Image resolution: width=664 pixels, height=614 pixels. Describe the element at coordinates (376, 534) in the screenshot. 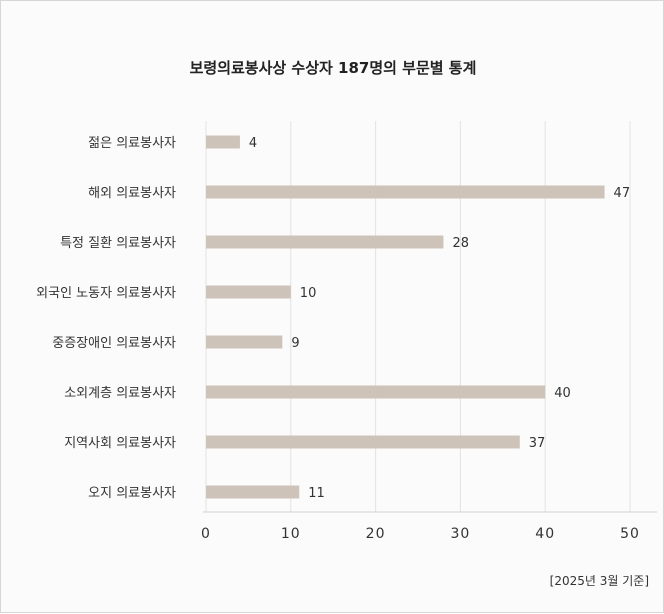

I see `x-tick-label: 20` at that location.